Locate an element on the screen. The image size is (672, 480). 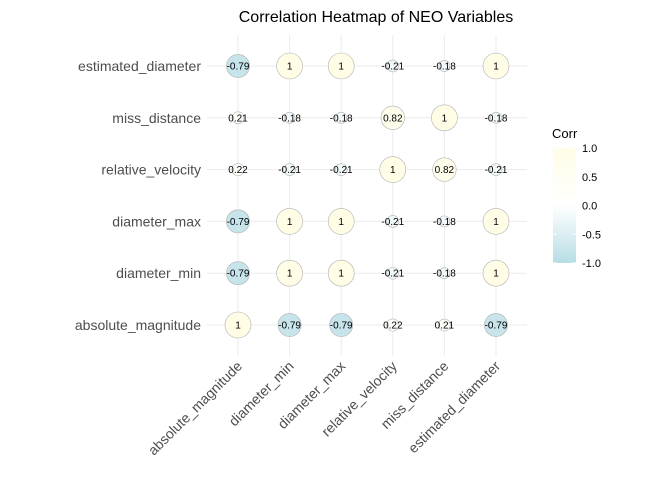
chart-title: Correlation Heatmap of NEO Variables is located at coordinates (376, 17).